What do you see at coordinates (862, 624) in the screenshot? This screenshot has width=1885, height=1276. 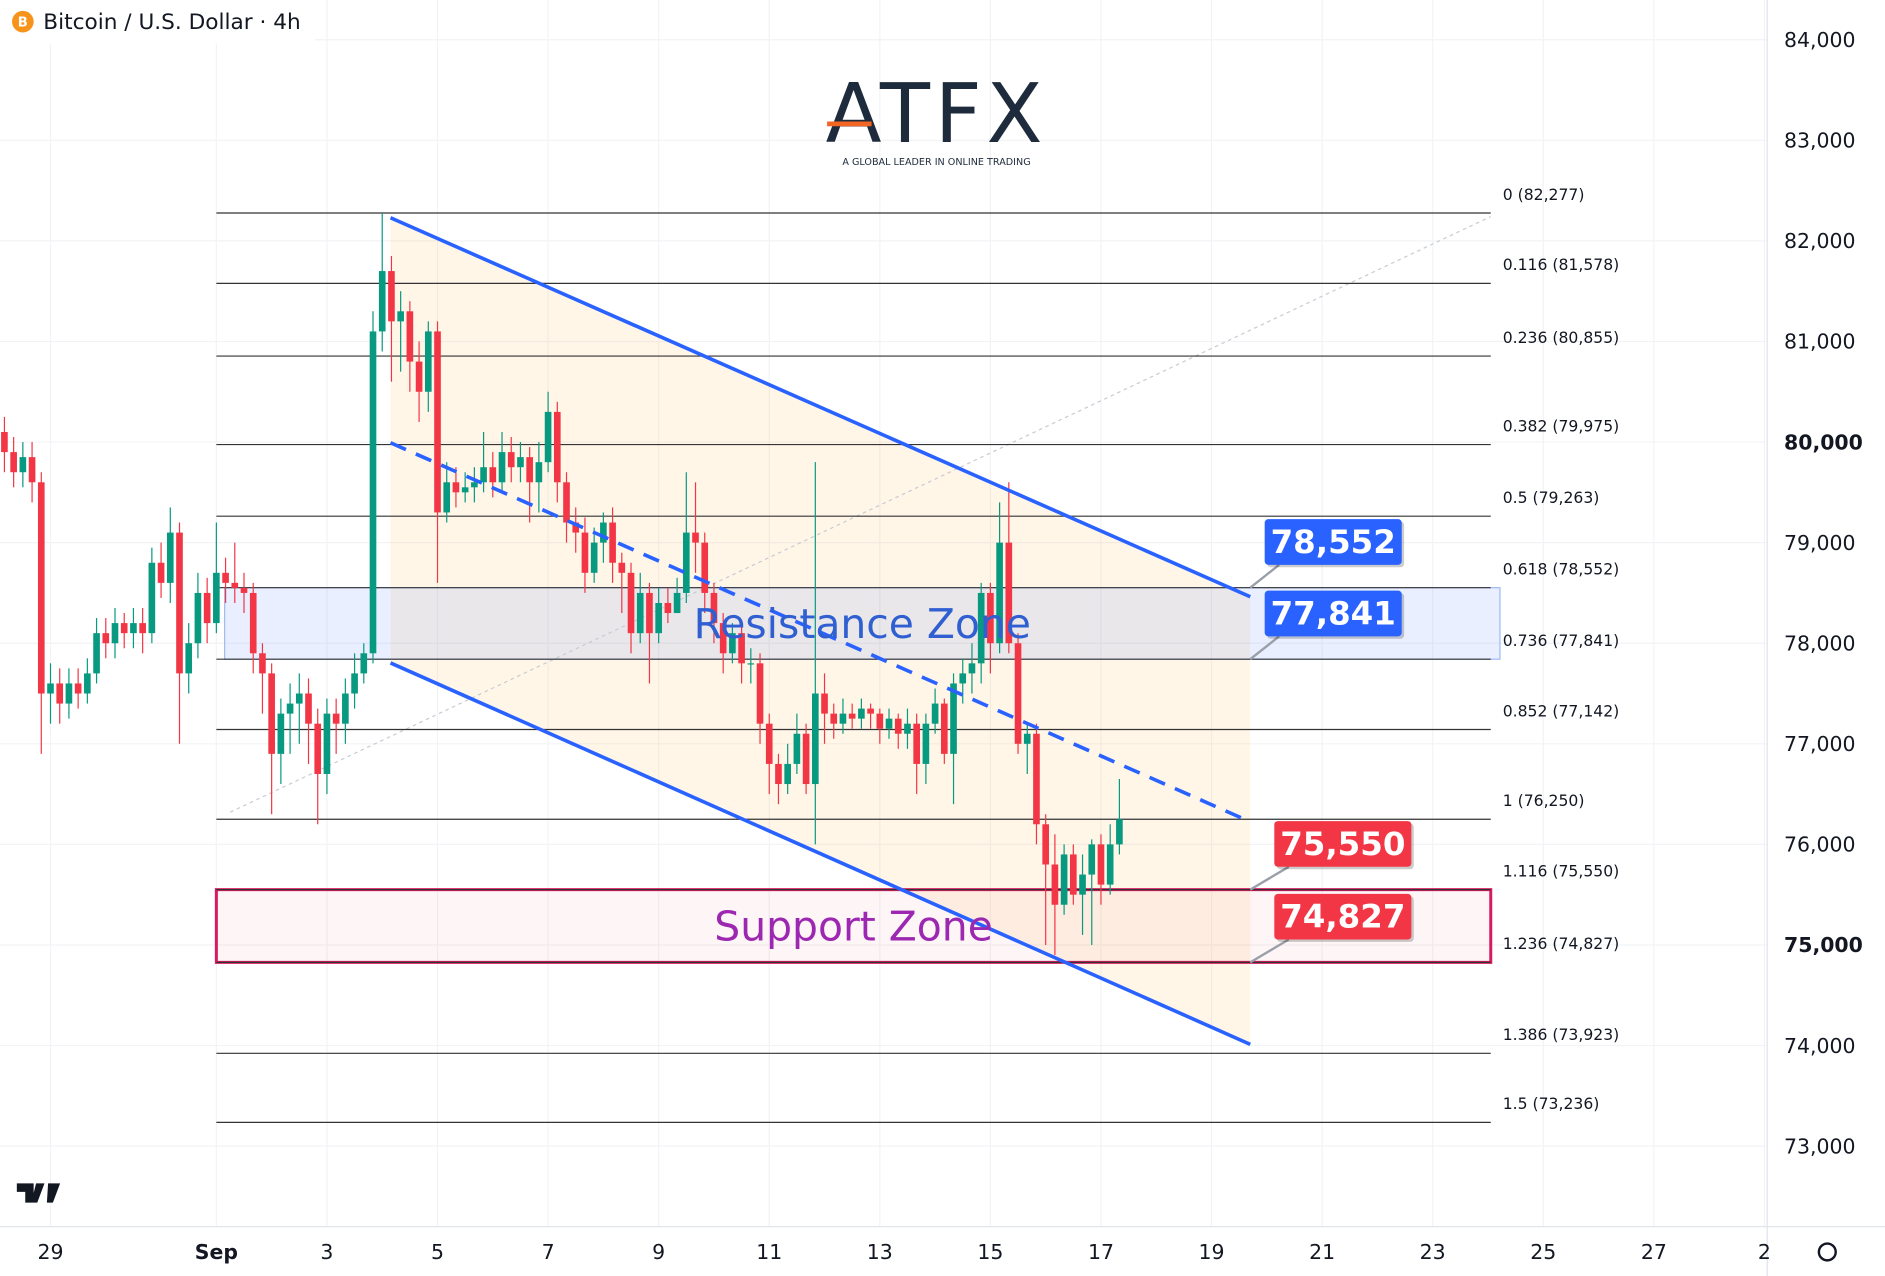 I see `zone-label: Resistance Zone` at bounding box center [862, 624].